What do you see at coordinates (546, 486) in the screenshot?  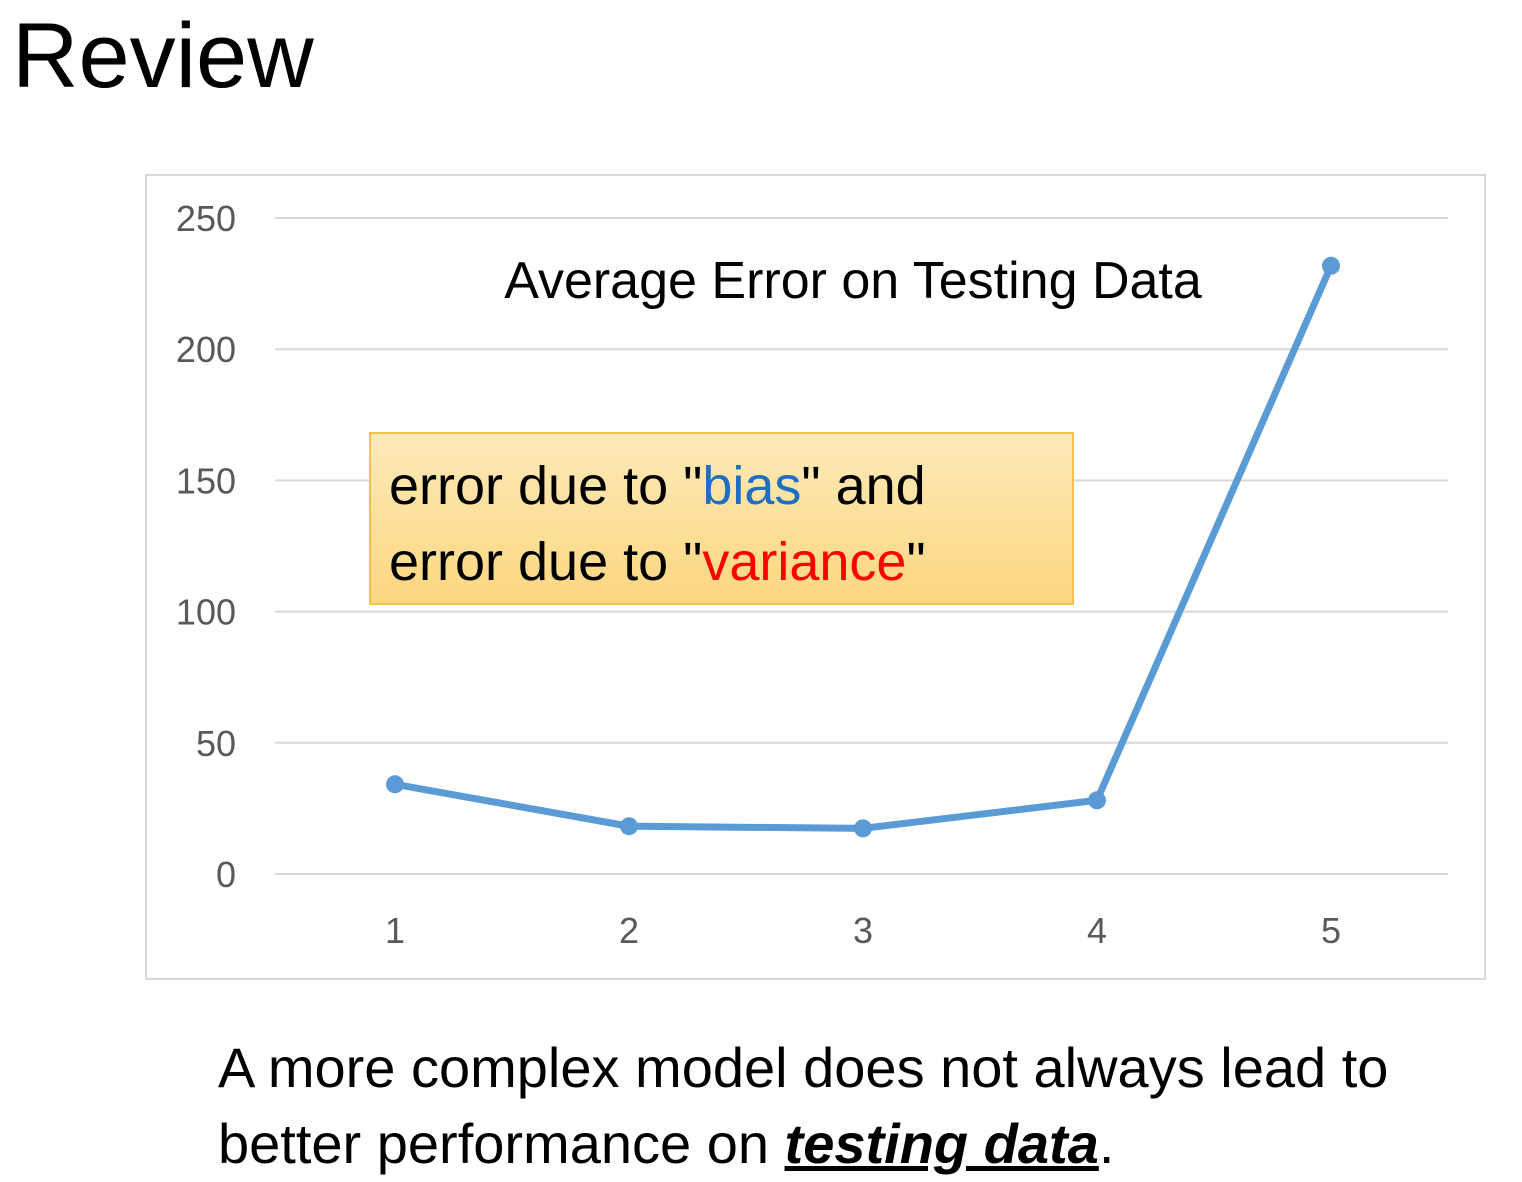 I see `callout-line-1-prefix: error due to "` at bounding box center [546, 486].